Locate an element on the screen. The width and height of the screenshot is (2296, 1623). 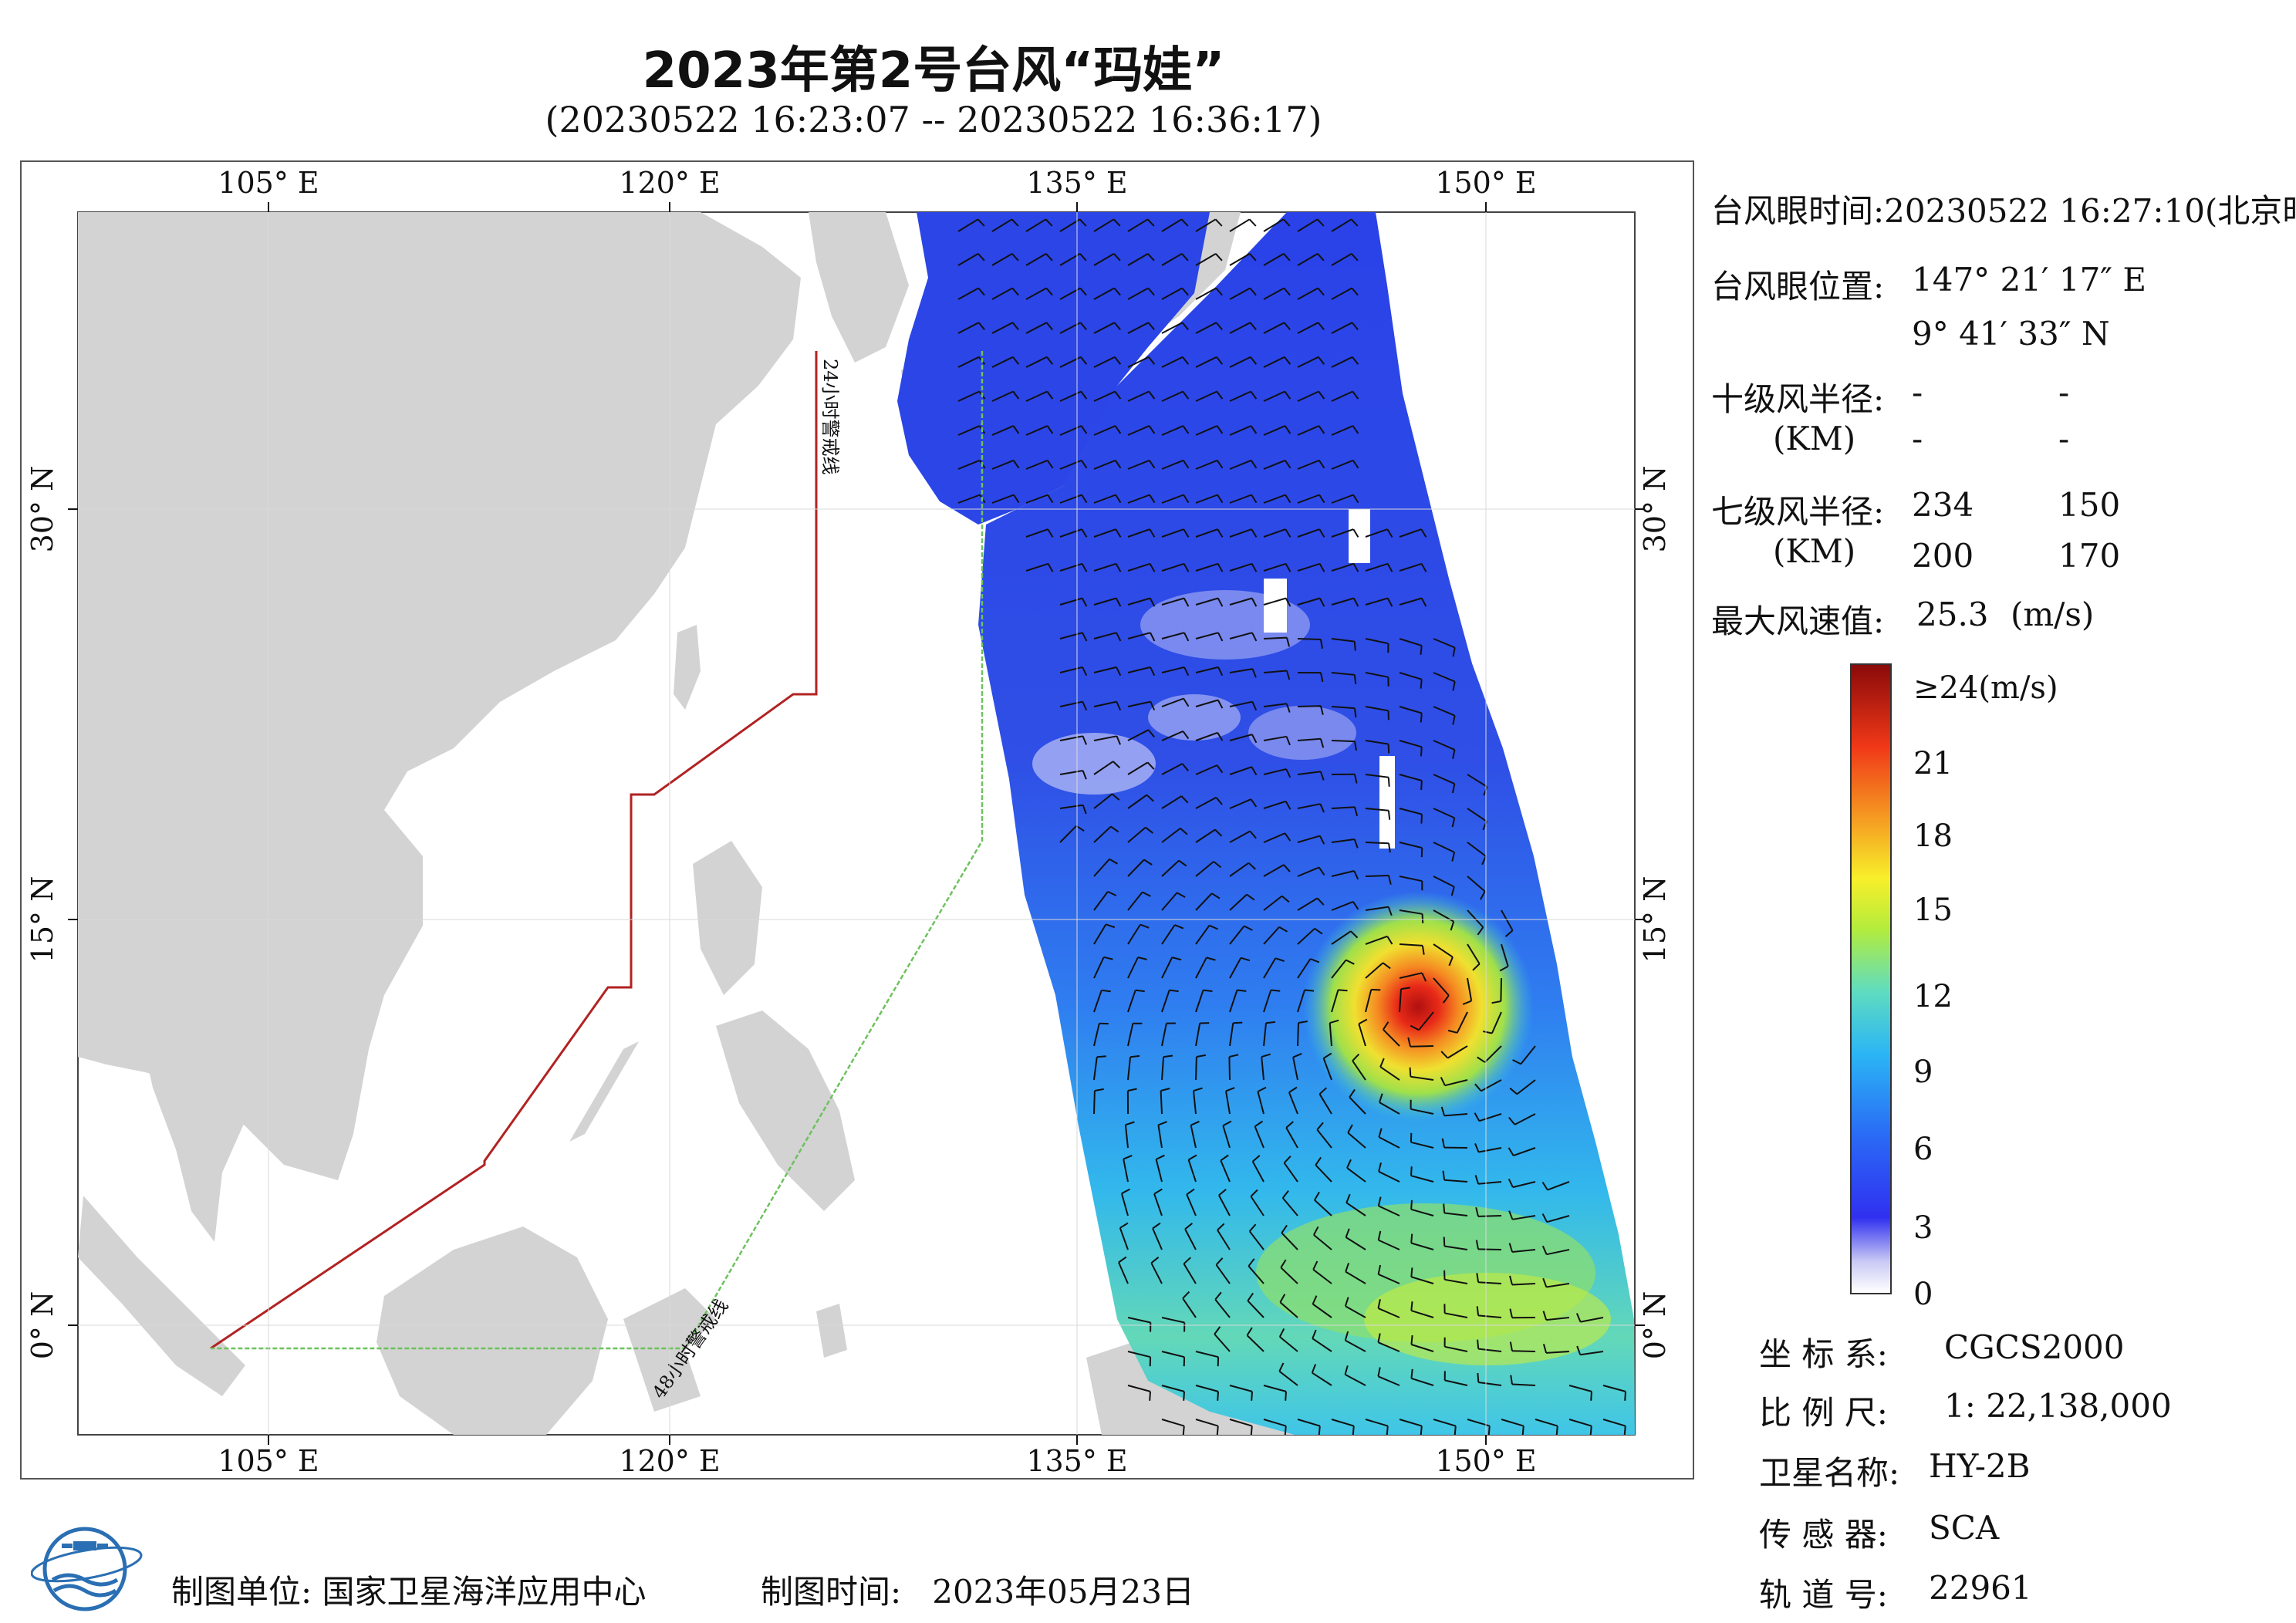
sensor-label: 传 感 器: is located at coordinates (1823, 1535).